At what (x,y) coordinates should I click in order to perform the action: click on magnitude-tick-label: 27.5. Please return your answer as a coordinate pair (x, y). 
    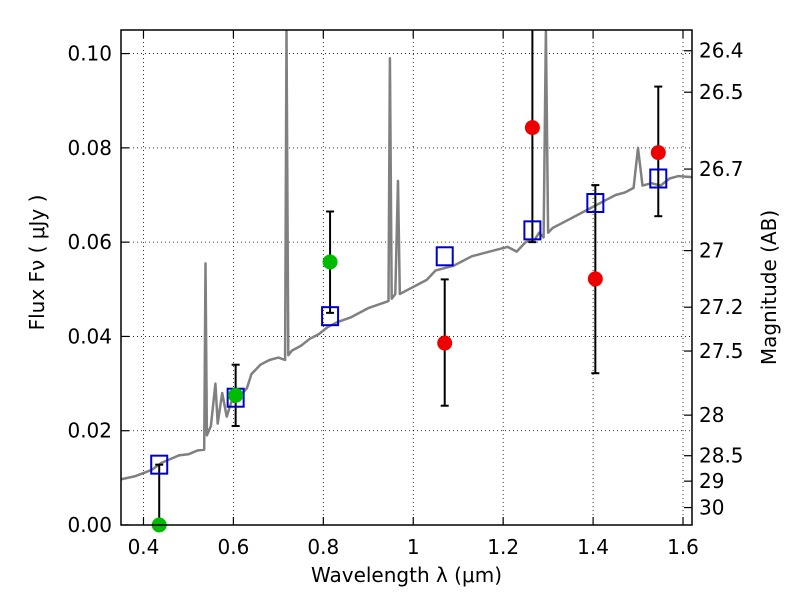
    Looking at the image, I should click on (721, 351).